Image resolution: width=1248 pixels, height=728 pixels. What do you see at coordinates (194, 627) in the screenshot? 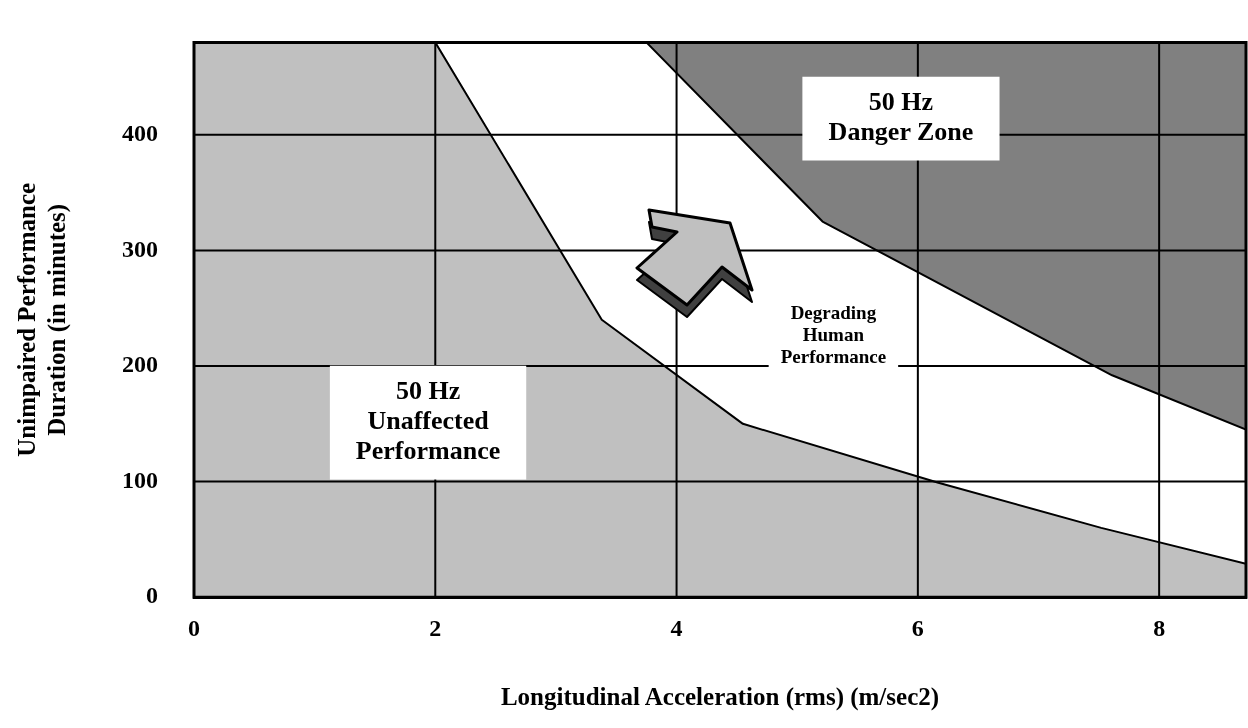
I see `x-tick-label: 0` at bounding box center [194, 627].